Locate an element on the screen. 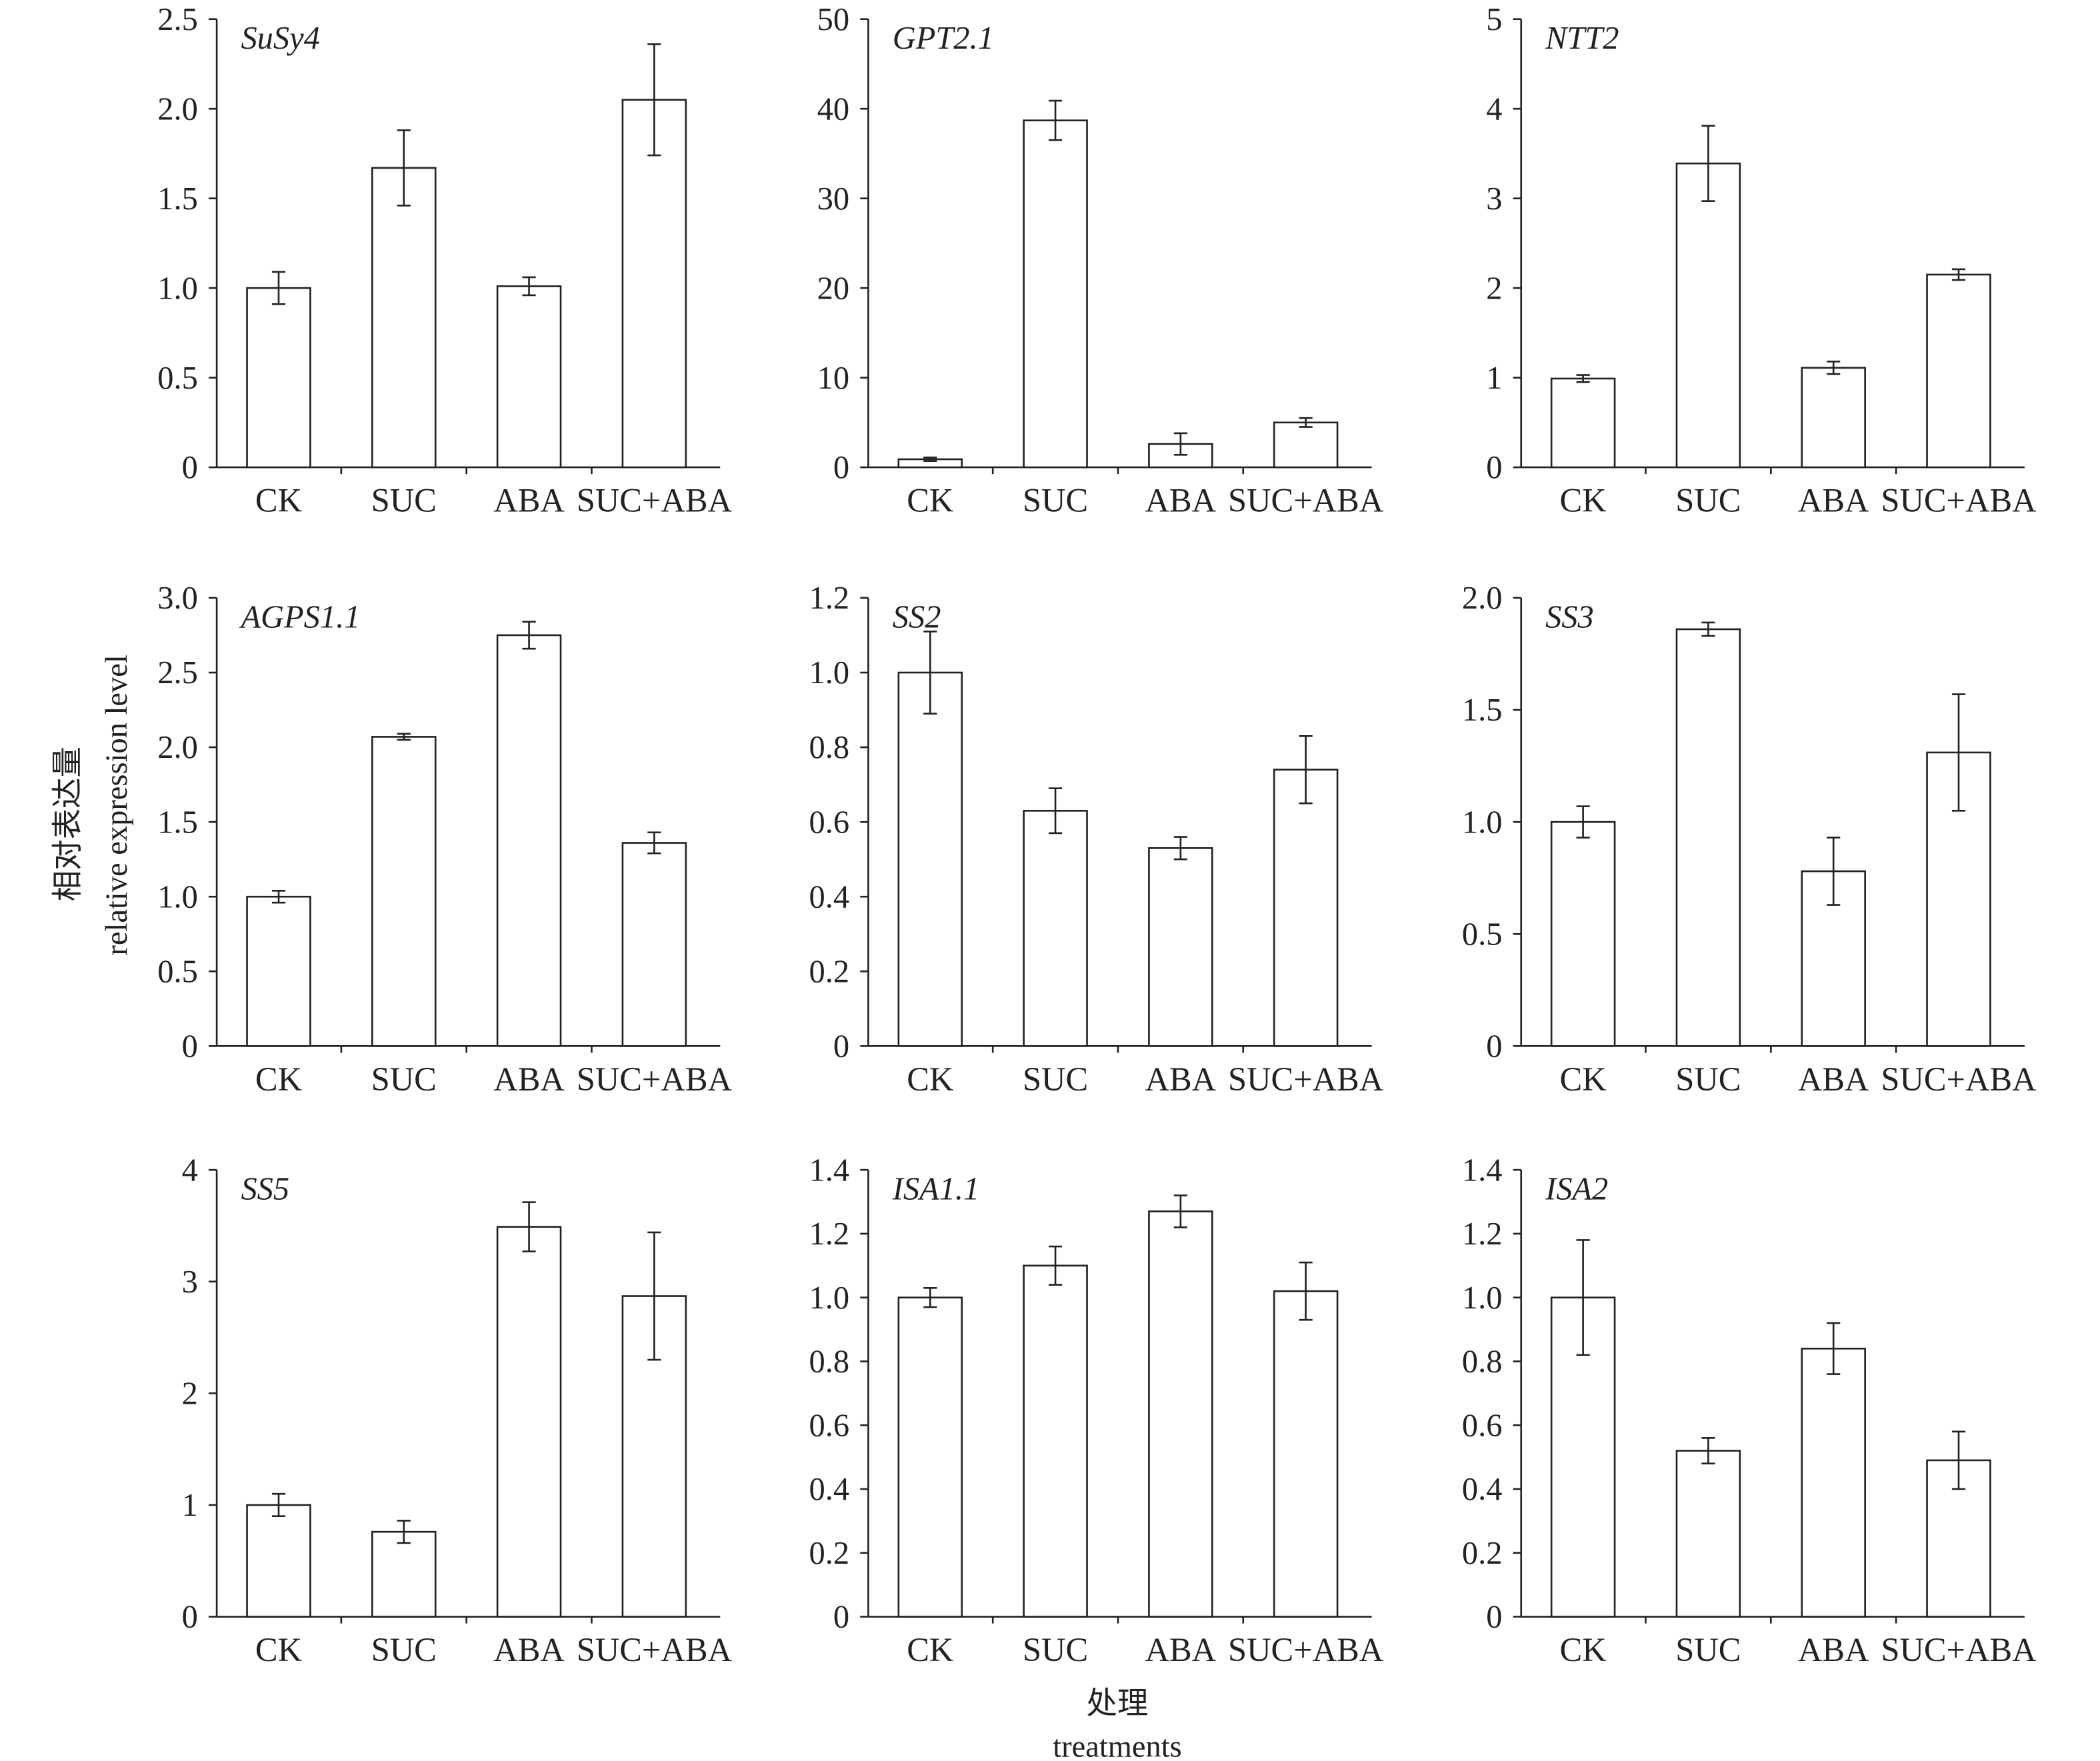 The height and width of the screenshot is (1761, 2100). y-tick-label: 30 is located at coordinates (833, 199).